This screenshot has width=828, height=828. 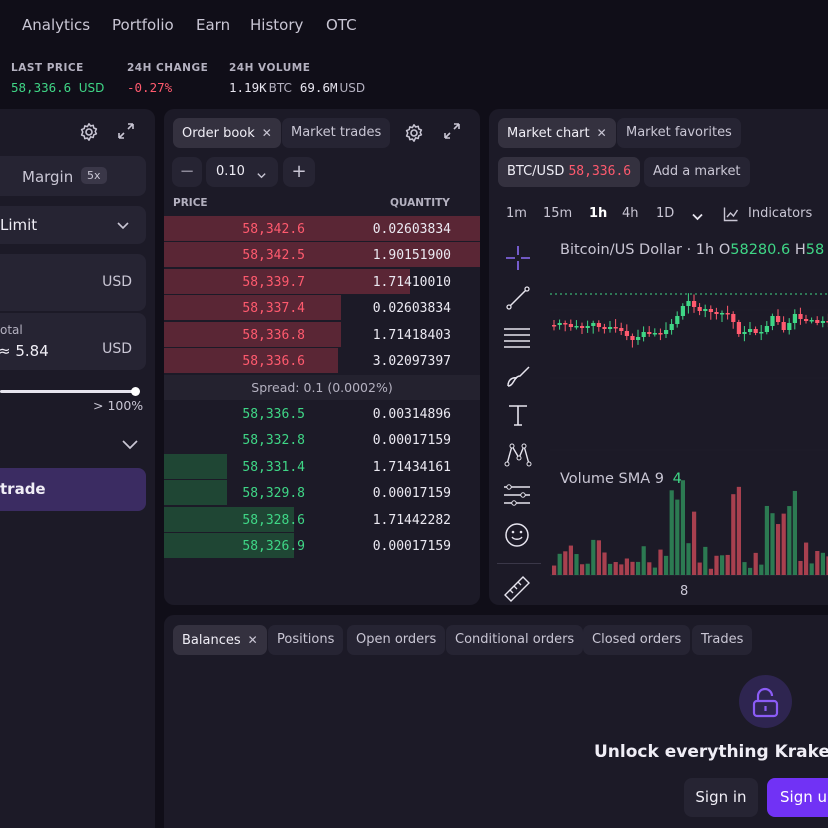 What do you see at coordinates (517, 537) in the screenshot?
I see `emoji-icon` at bounding box center [517, 537].